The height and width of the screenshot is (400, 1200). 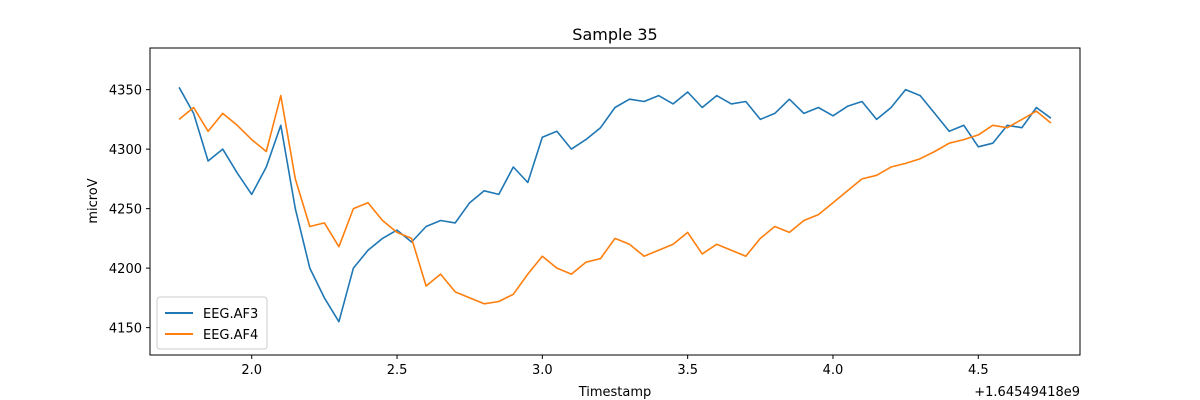 What do you see at coordinates (978, 370) in the screenshot?
I see `x-tick-label: 4.5` at bounding box center [978, 370].